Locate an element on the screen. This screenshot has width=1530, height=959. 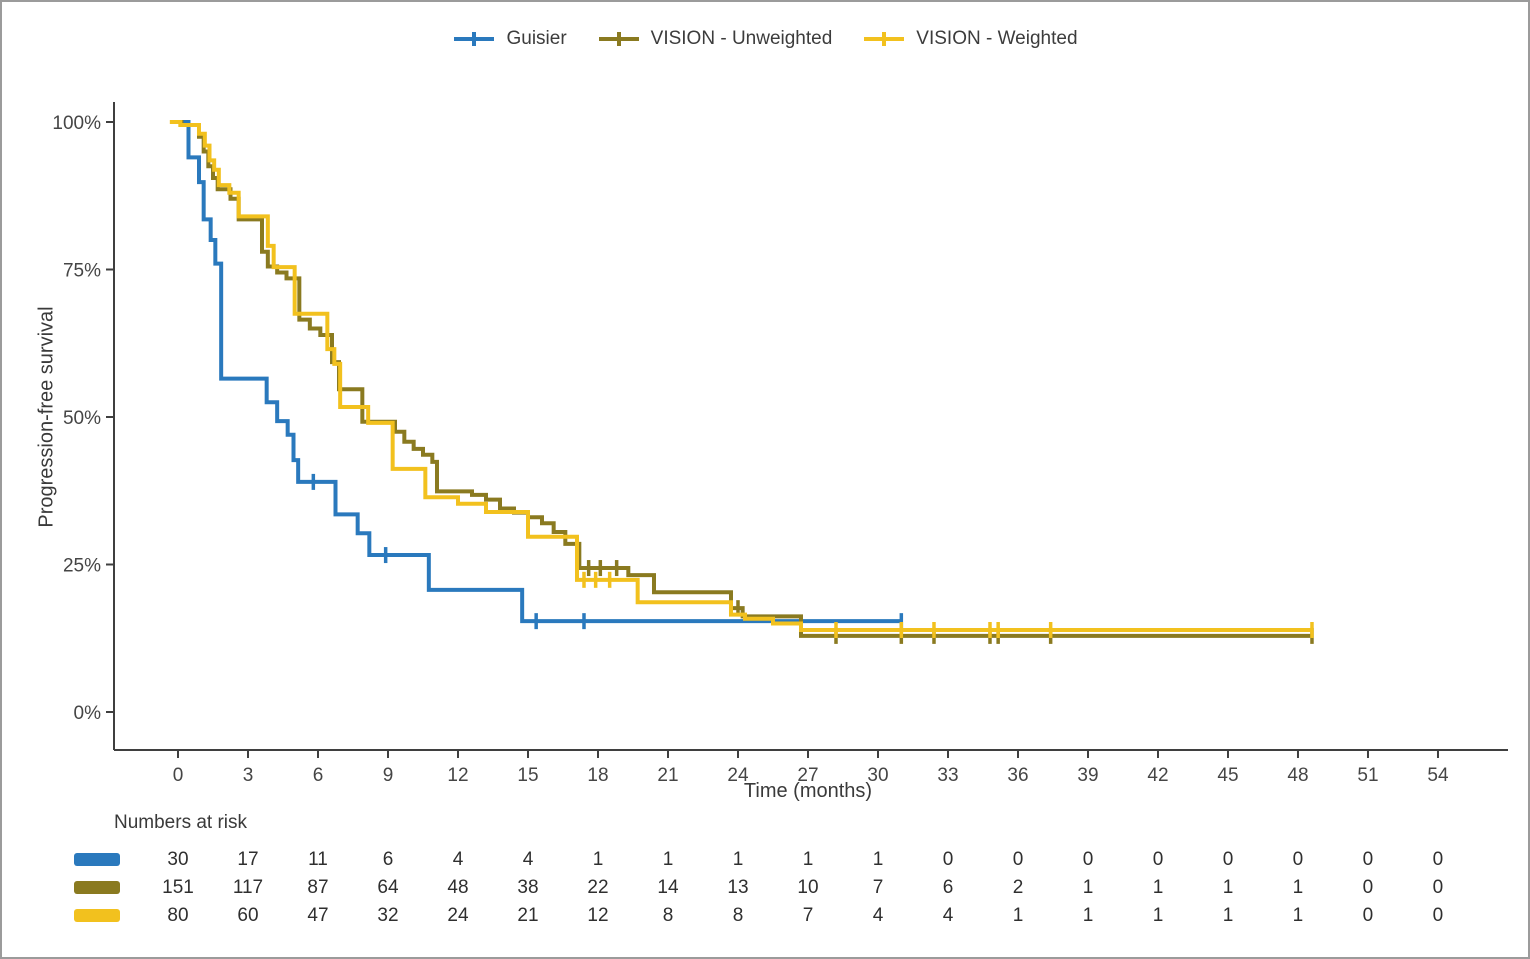
x-tick-label: 36 is located at coordinates (1017, 775).